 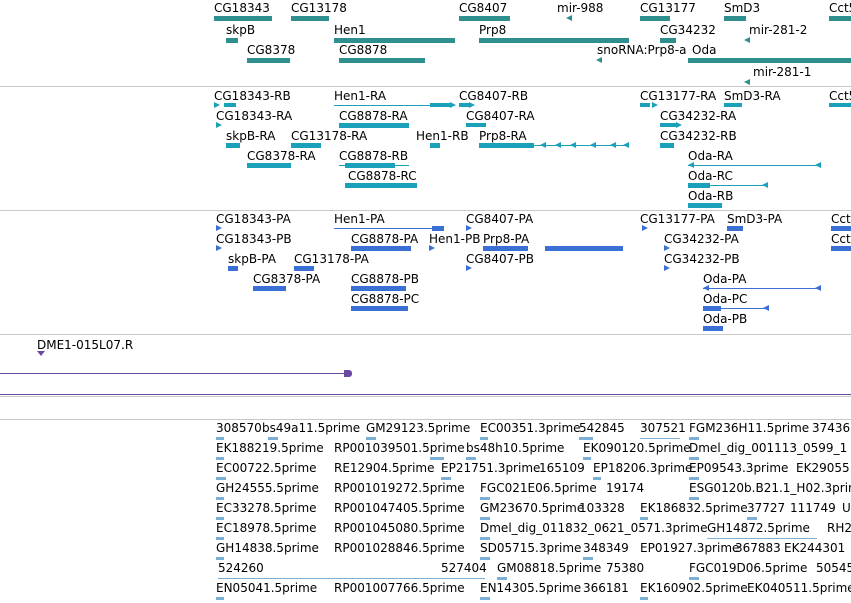 What do you see at coordinates (241, 30) in the screenshot?
I see `gene-label: skpB` at bounding box center [241, 30].